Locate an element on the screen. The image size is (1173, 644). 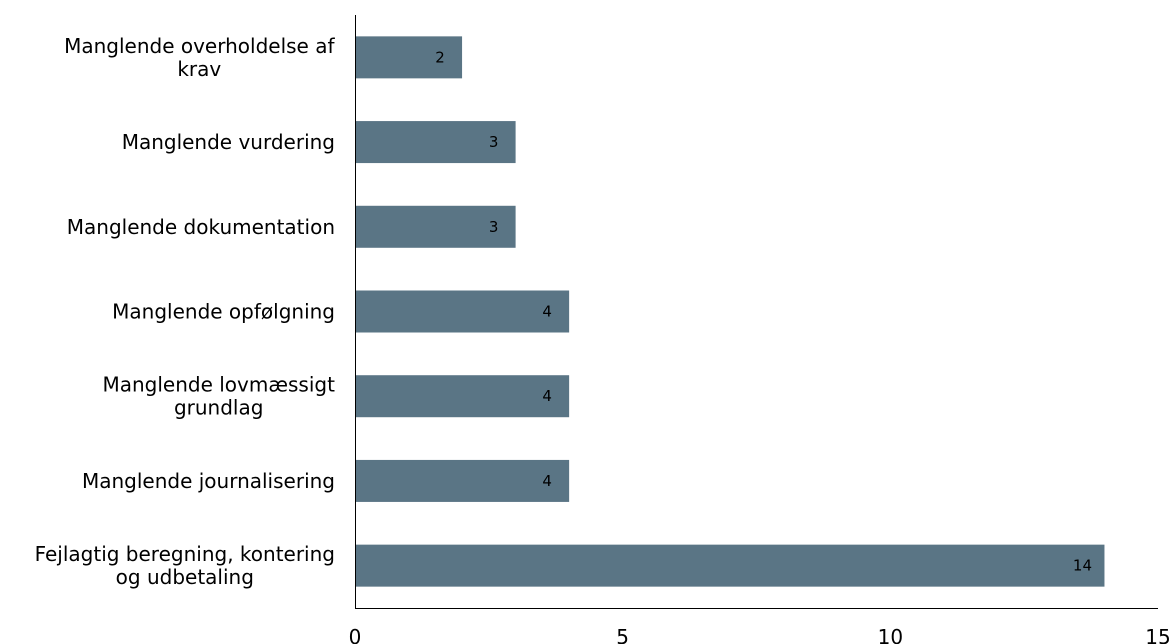
x-tick-label: 5 is located at coordinates (622, 634).